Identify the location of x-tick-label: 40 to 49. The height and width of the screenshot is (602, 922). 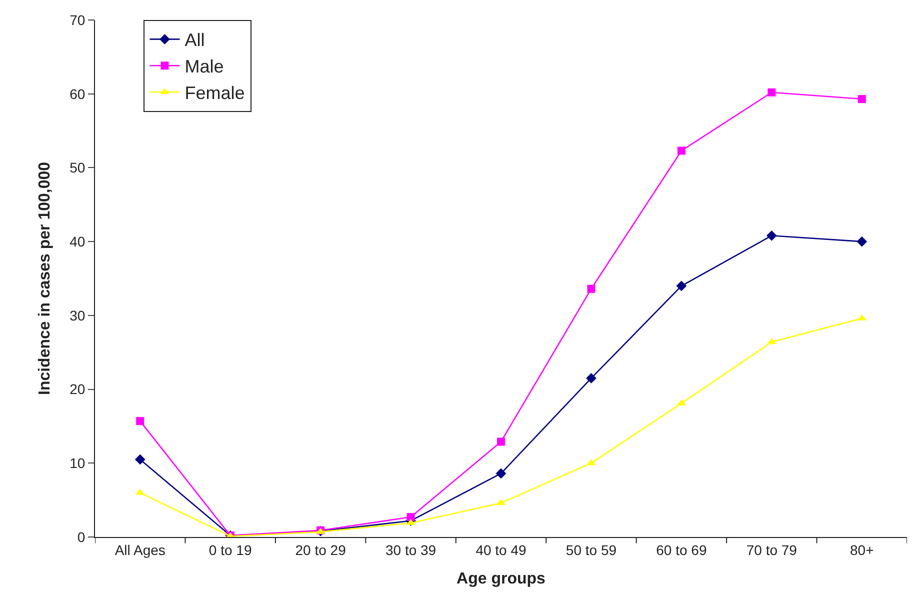
(501, 550).